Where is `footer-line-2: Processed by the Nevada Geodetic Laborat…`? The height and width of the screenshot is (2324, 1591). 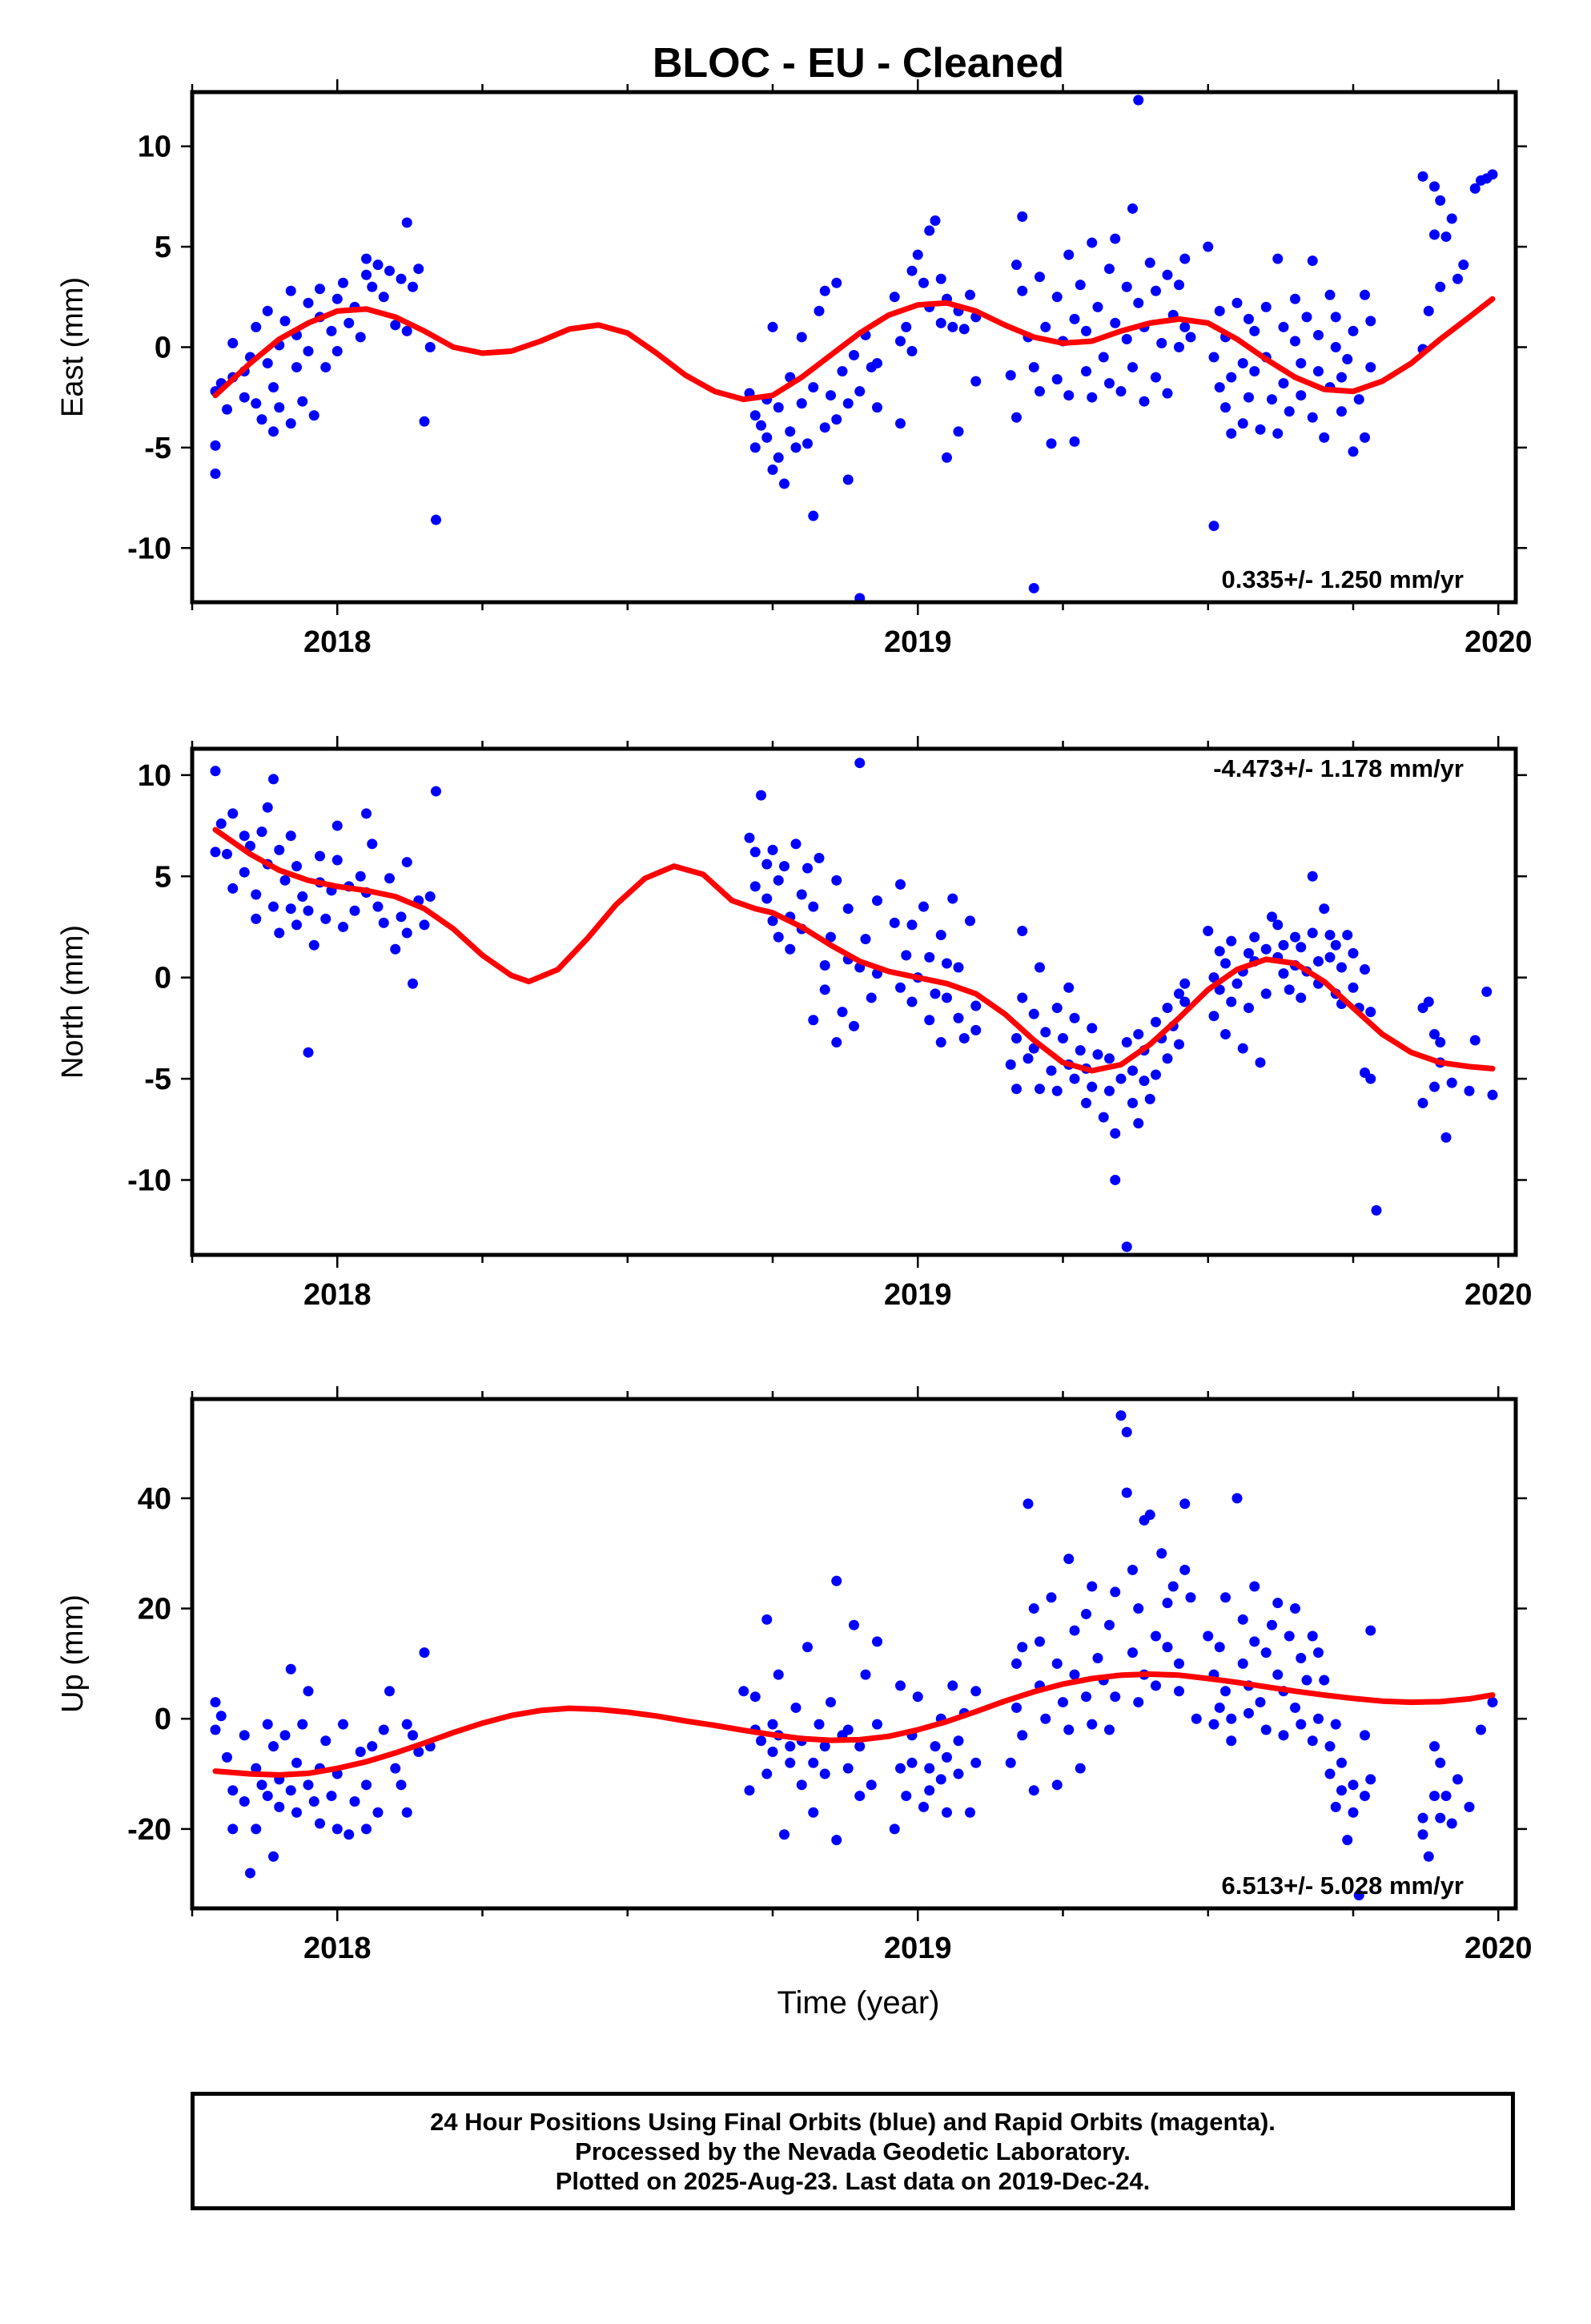
footer-line-2: Processed by the Nevada Geodetic Laborat… is located at coordinates (853, 2151).